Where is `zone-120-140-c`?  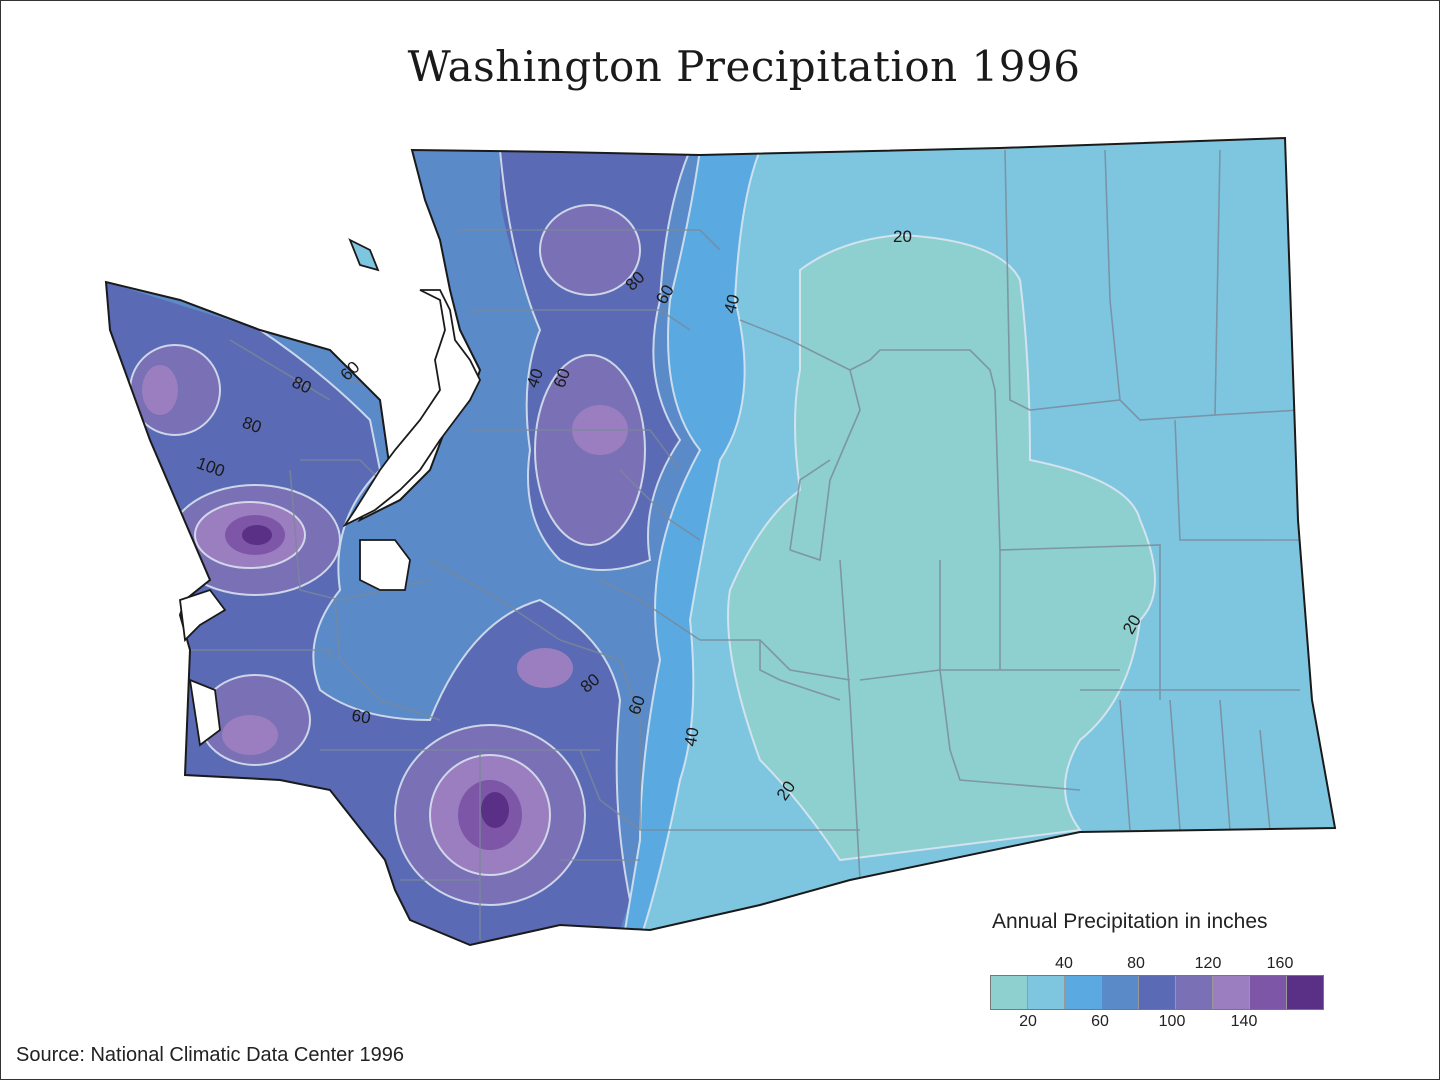
zone-120-140-c is located at coordinates (160, 390).